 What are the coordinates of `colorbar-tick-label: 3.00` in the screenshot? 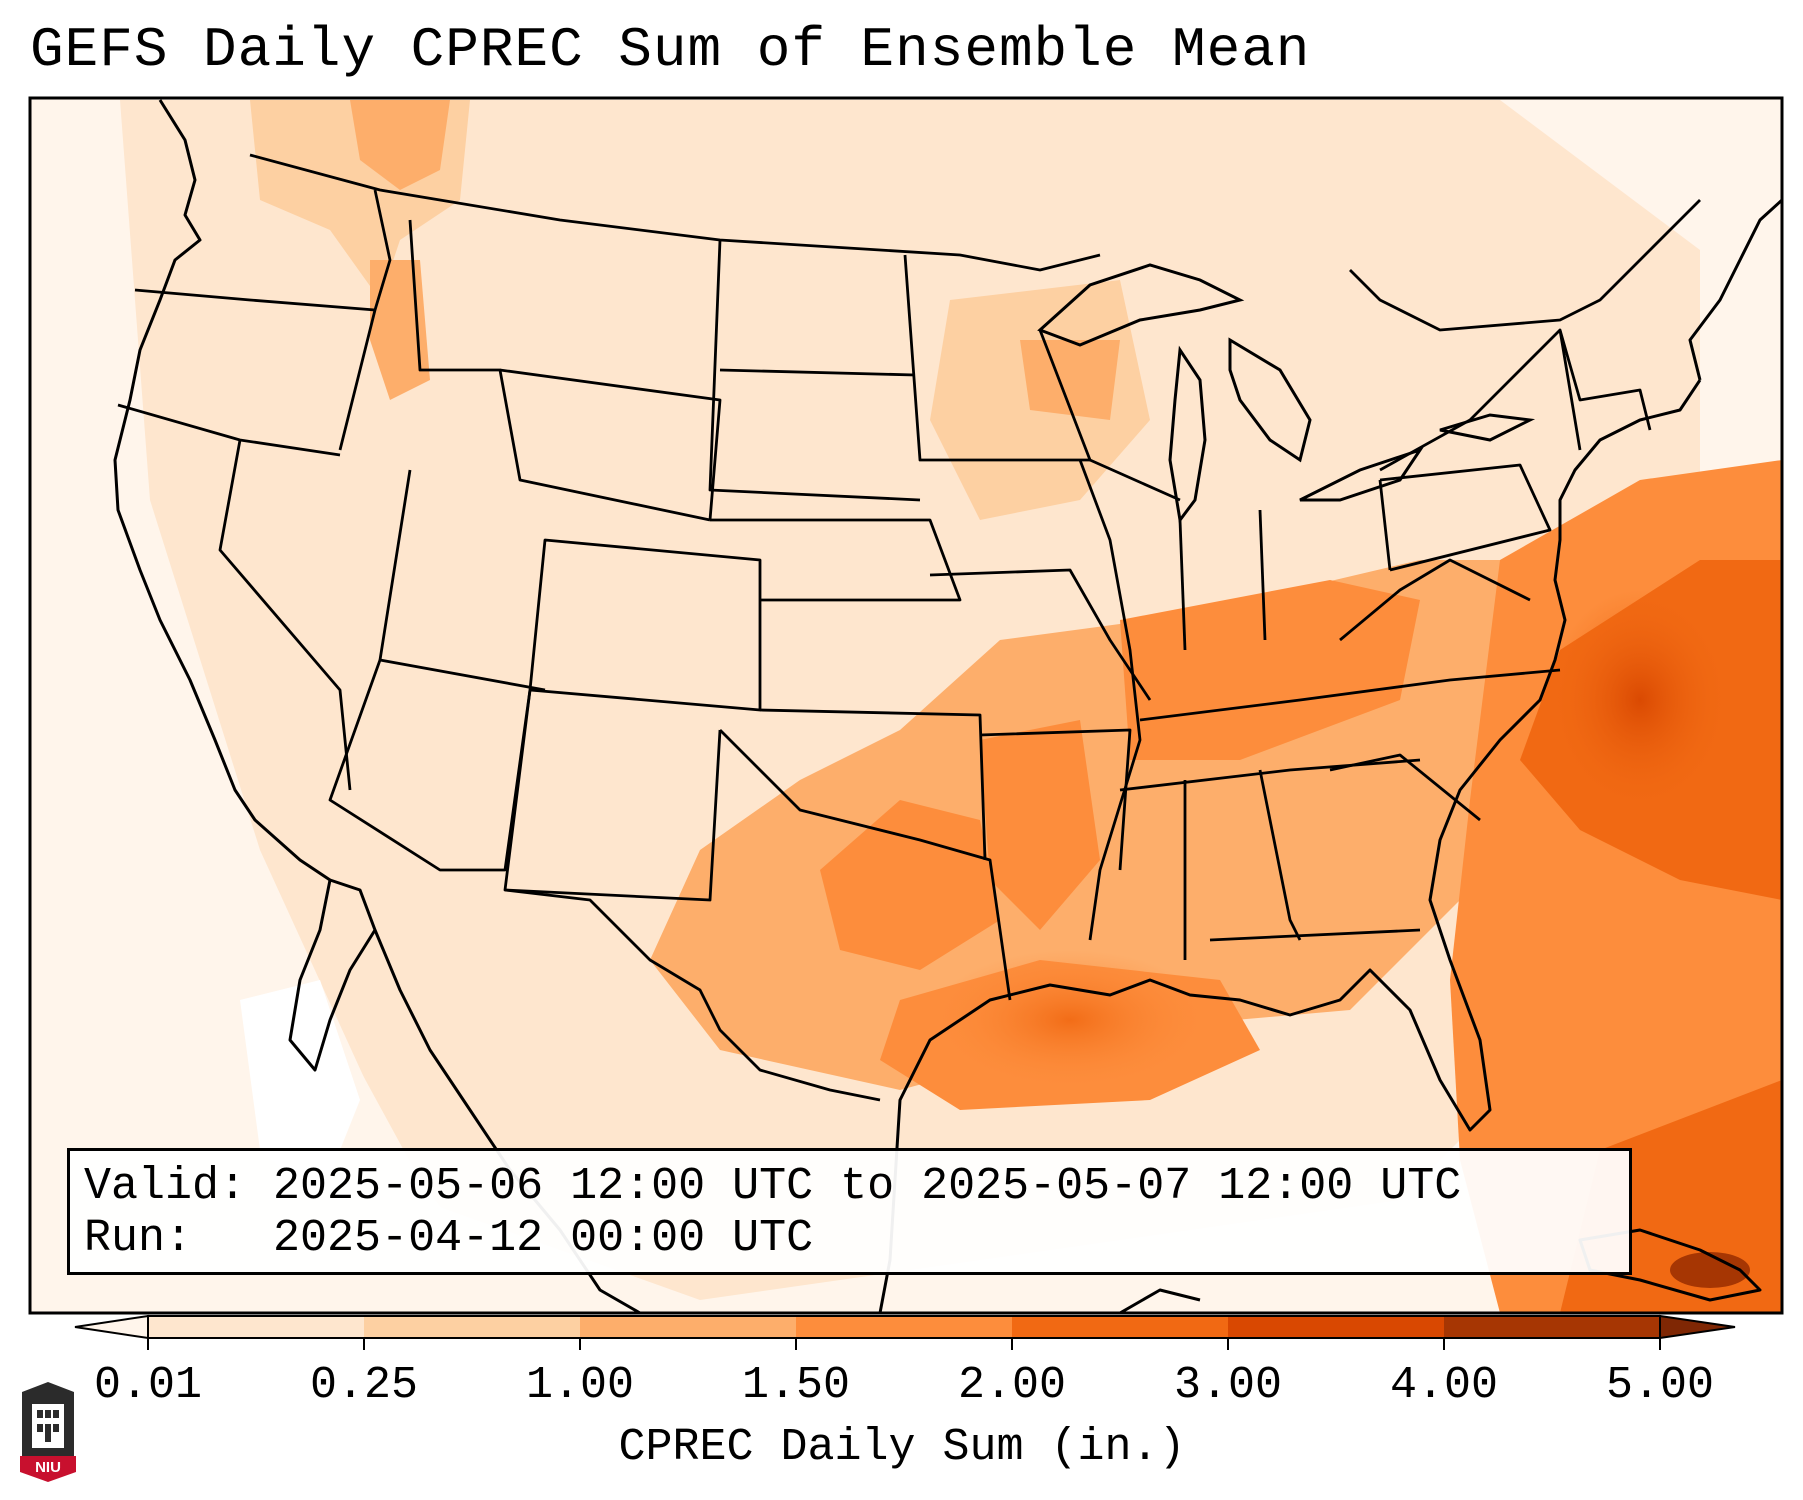 It's located at (1228, 1385).